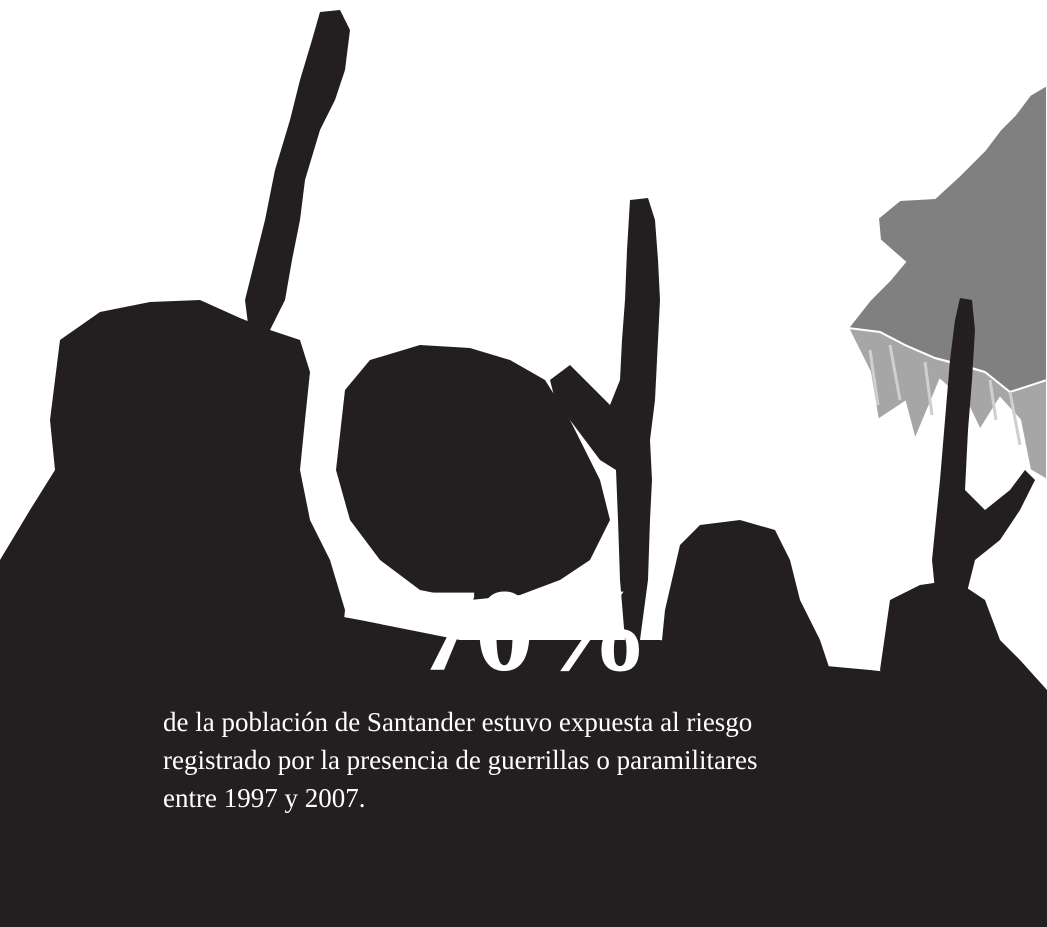 The image size is (1047, 927). I want to click on santander-map-illustration, so click(946, 282).